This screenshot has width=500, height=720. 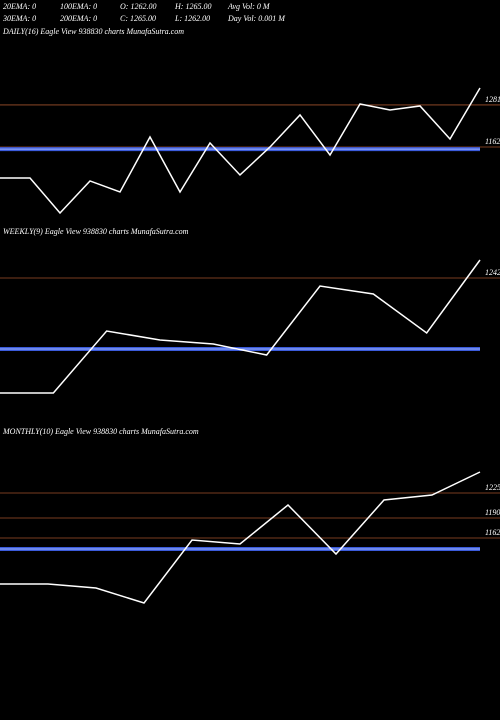 What do you see at coordinates (19, 6) in the screenshot?
I see `header-stat: 20EMA: 0` at bounding box center [19, 6].